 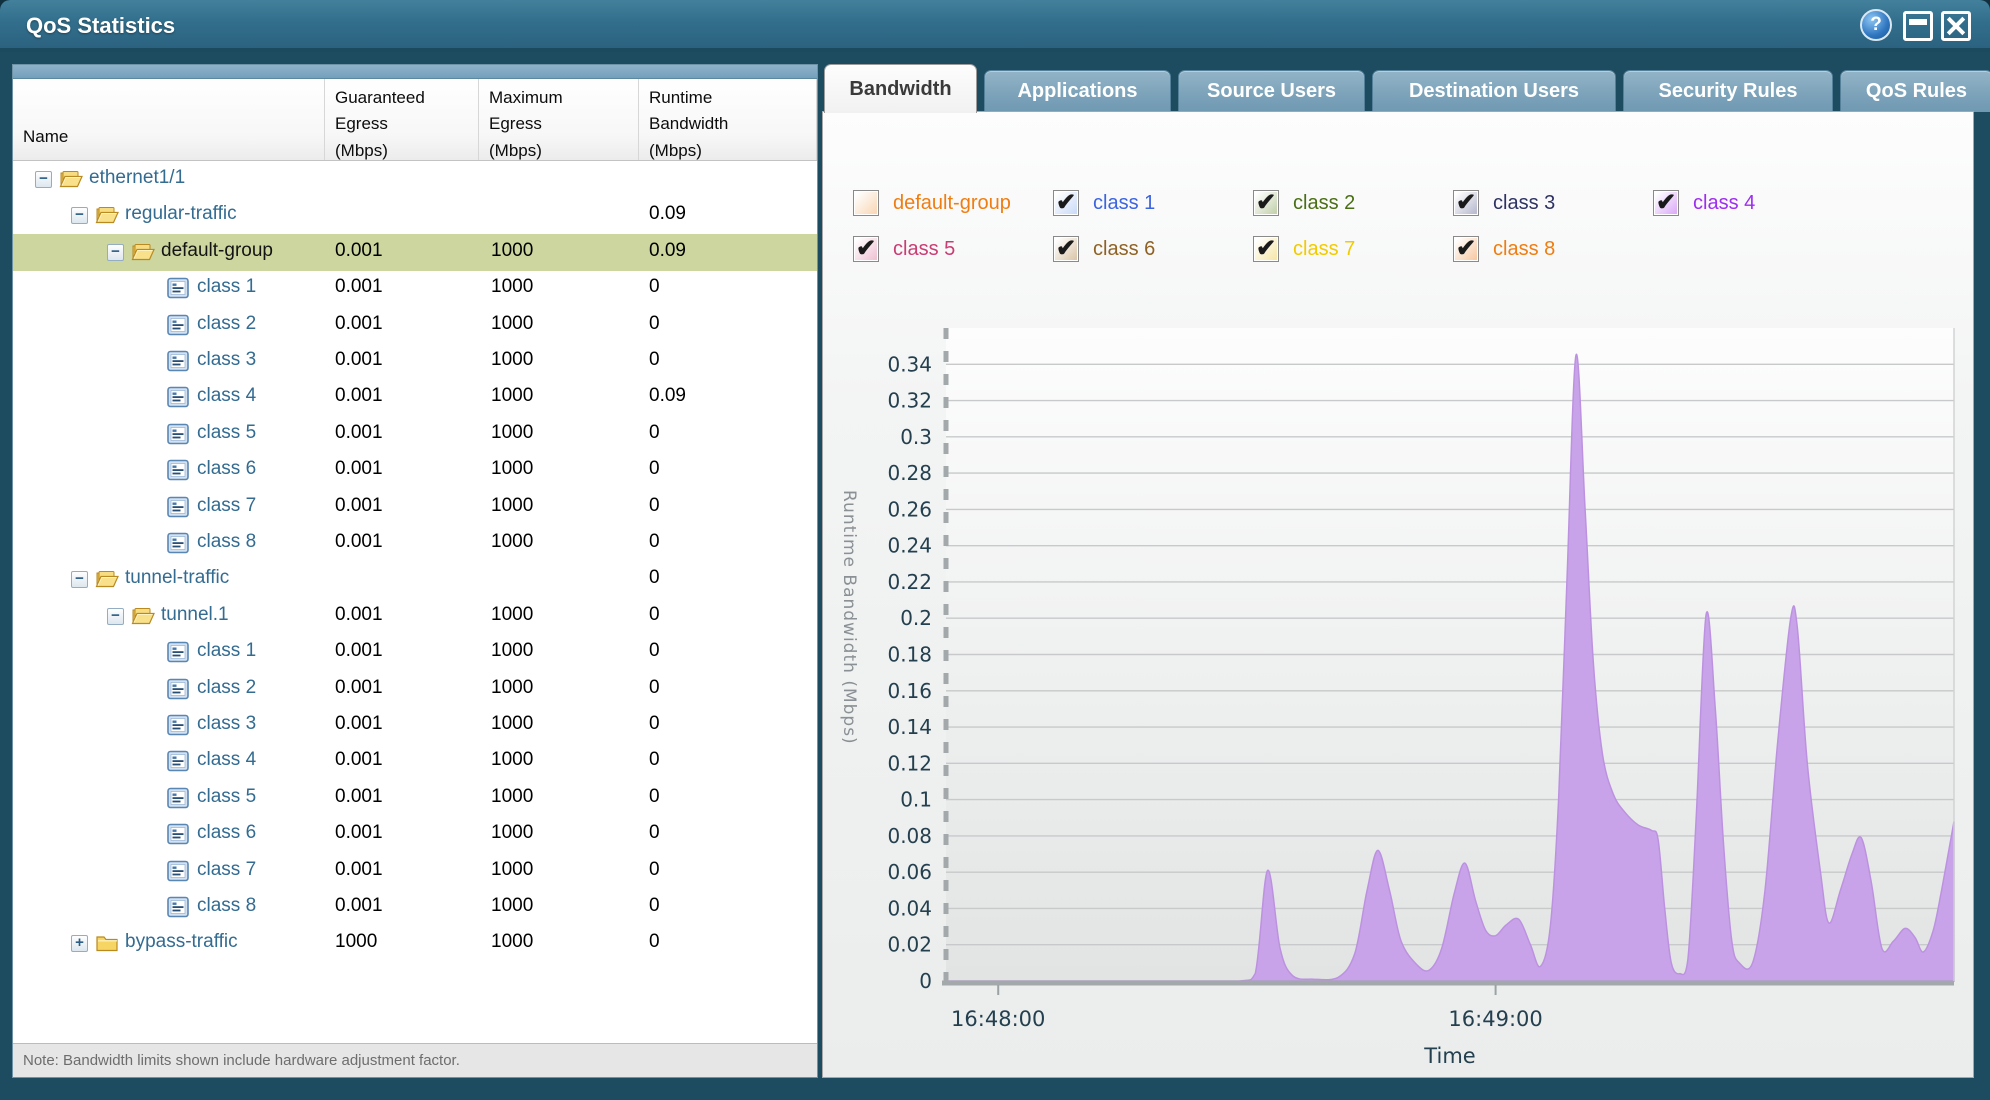 I want to click on table-row: class 4 0.001 1000 0, so click(x=415, y=761).